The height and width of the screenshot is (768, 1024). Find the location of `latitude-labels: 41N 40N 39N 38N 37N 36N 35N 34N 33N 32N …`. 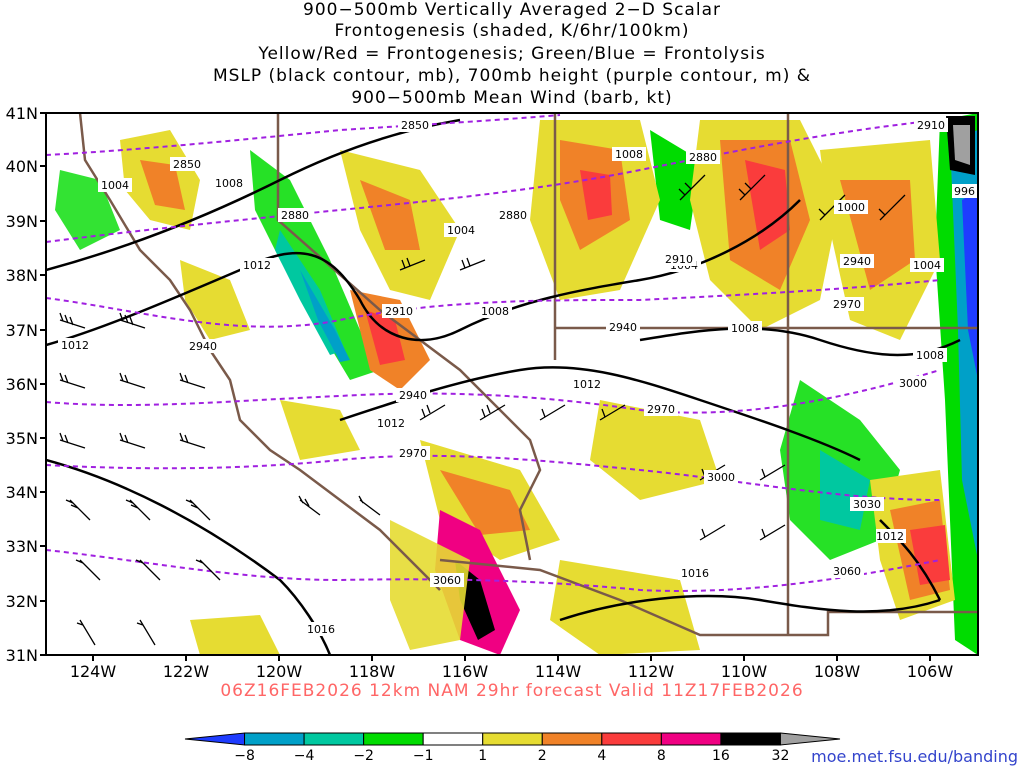

latitude-labels: 41N 40N 39N 38N 37N 36N 35N 34N 33N 32N … is located at coordinates (22, 384).